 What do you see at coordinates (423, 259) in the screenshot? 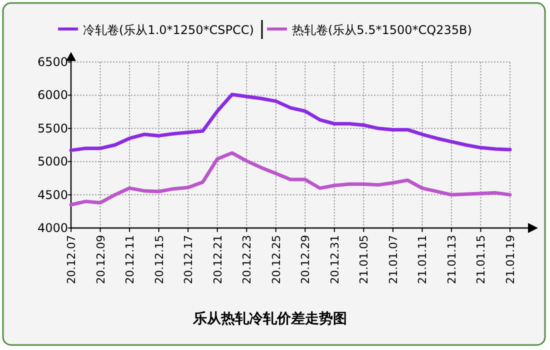
I see `x-tick-label: 21.01.11` at bounding box center [423, 259].